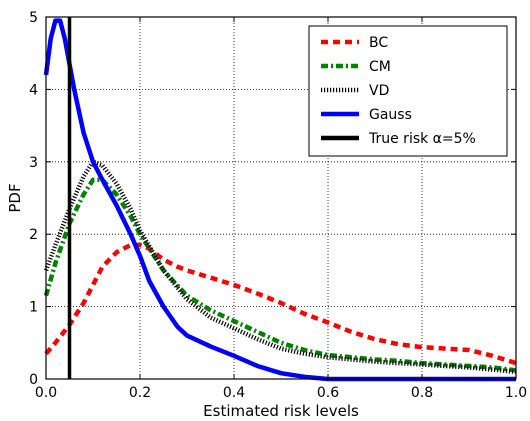 Image resolution: width=530 pixels, height=421 pixels. I want to click on y-axis-label: PDF, so click(15, 197).